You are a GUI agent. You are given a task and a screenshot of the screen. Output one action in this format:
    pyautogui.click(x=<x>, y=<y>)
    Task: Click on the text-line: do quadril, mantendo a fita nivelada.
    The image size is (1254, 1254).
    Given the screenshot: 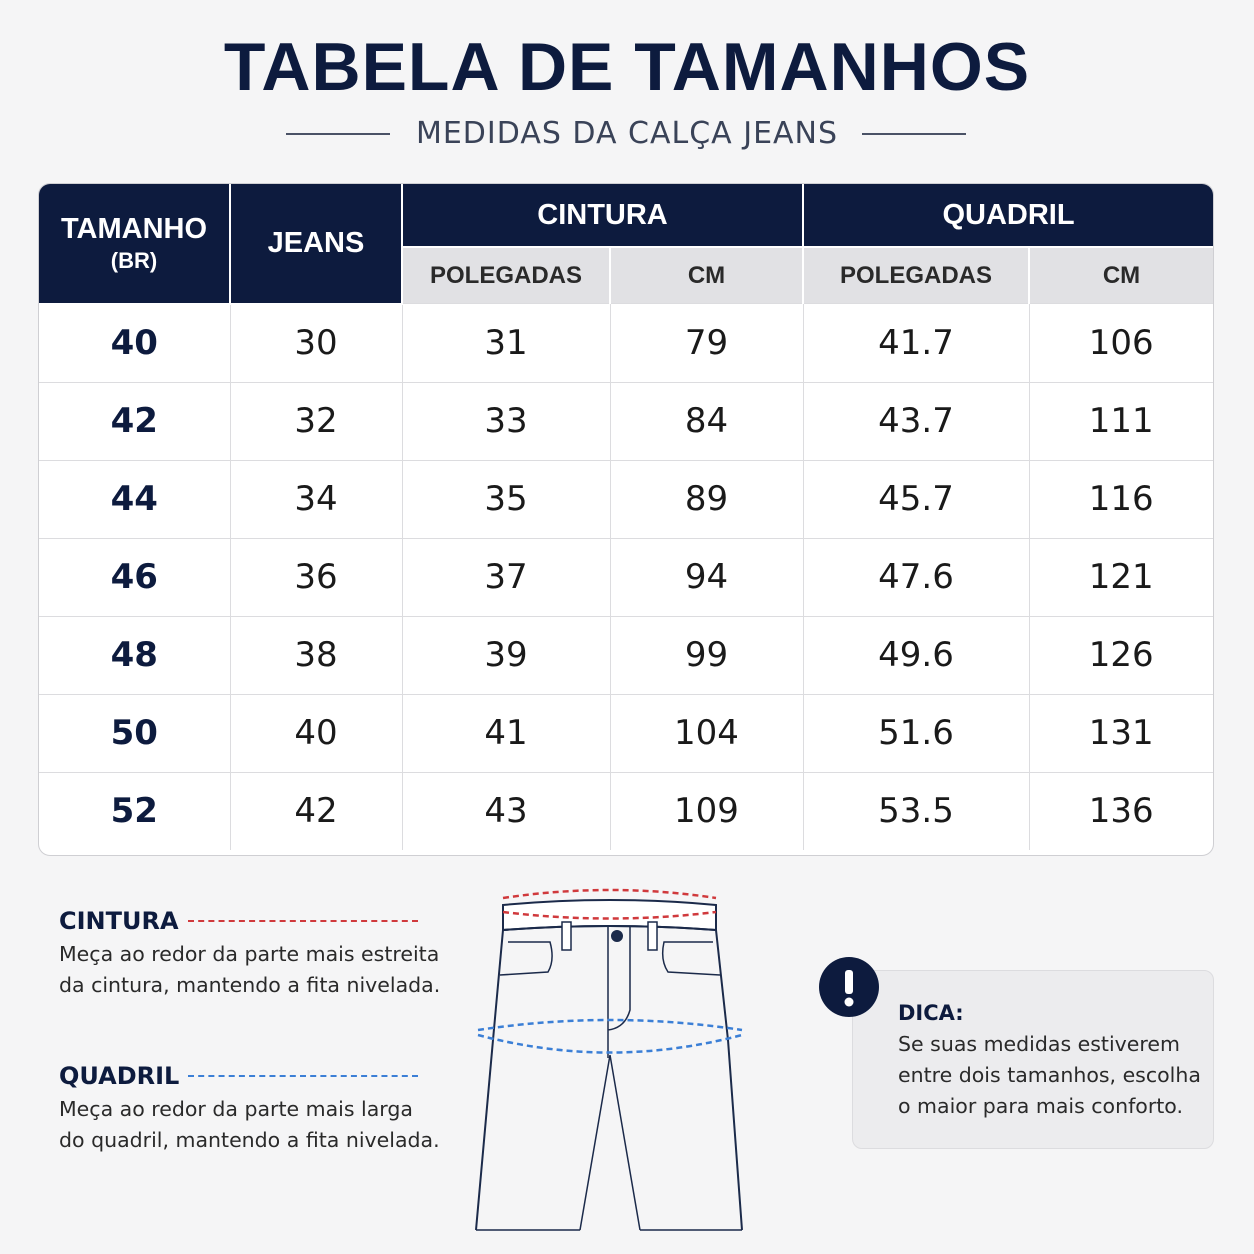 What is the action you would take?
    pyautogui.click(x=249, y=1140)
    